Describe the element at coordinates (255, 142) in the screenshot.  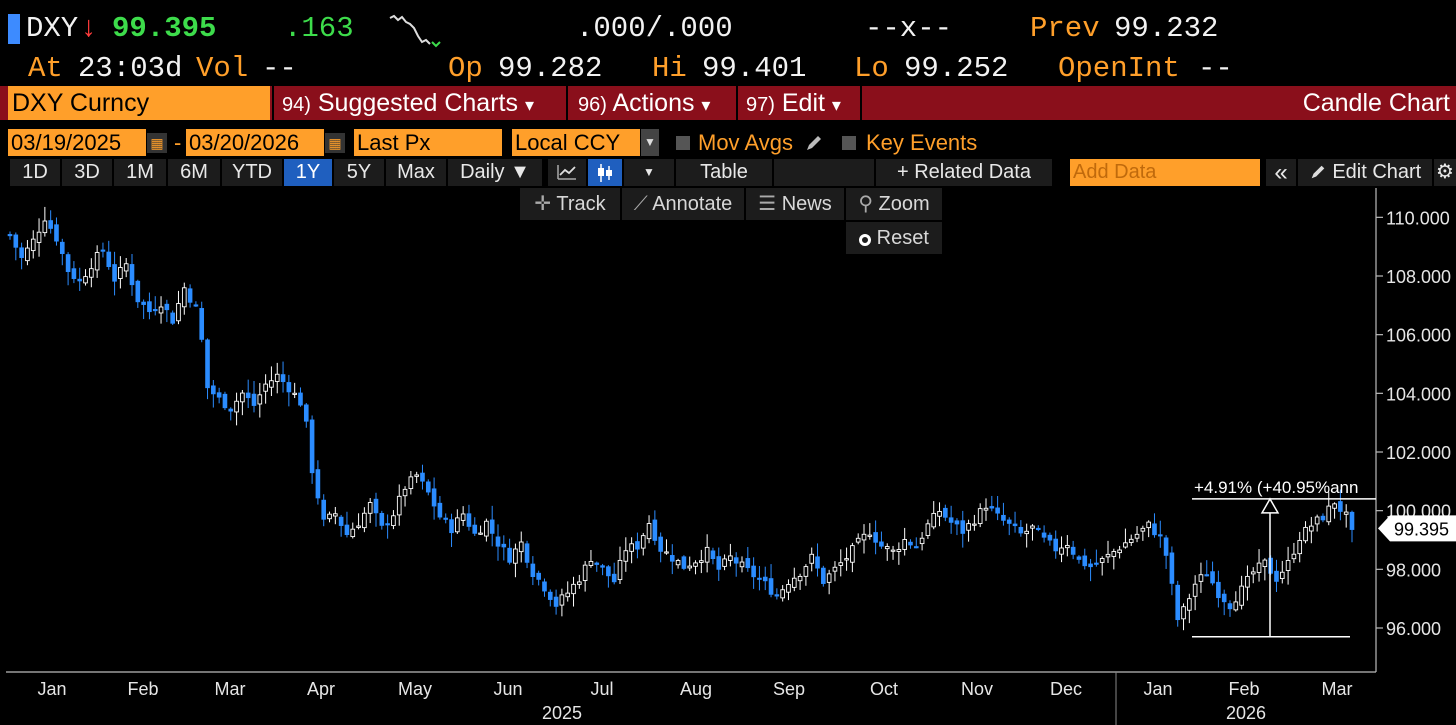
I see `end-date-field: 03/20/2026` at that location.